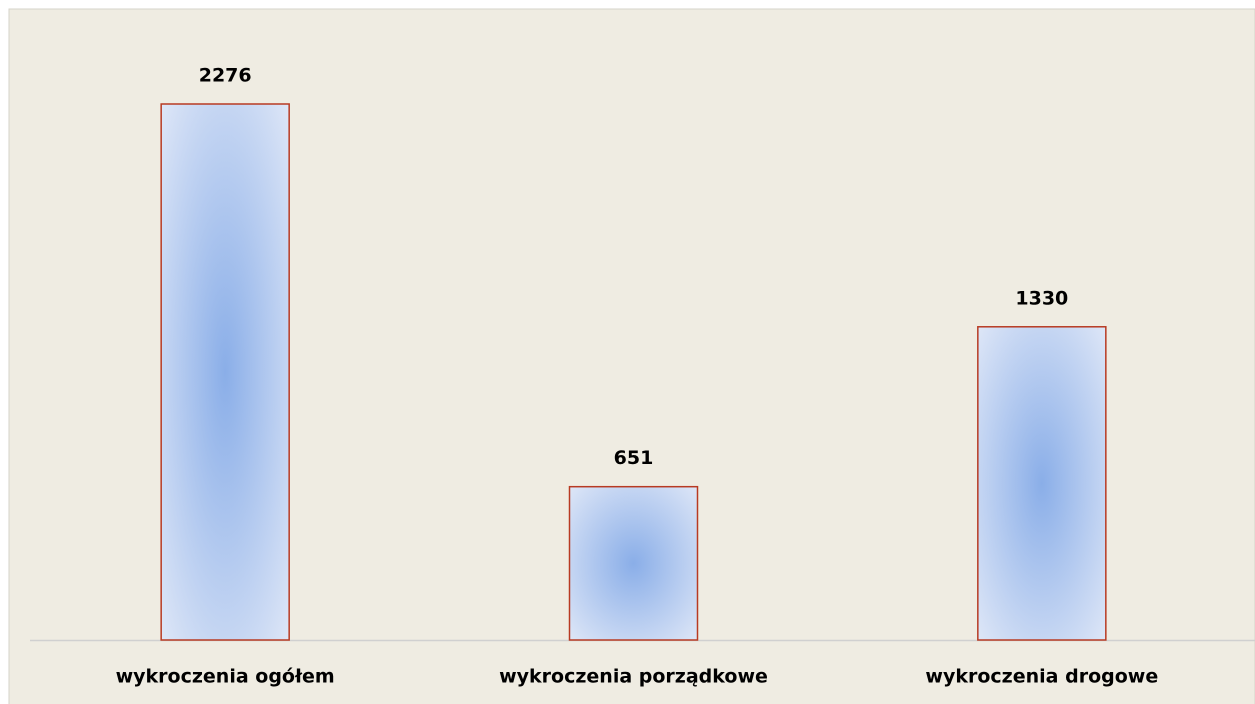 The width and height of the screenshot is (1255, 704). Describe the element at coordinates (633, 677) in the screenshot. I see `x-tick-label: wykroczenia porządkowe` at that location.